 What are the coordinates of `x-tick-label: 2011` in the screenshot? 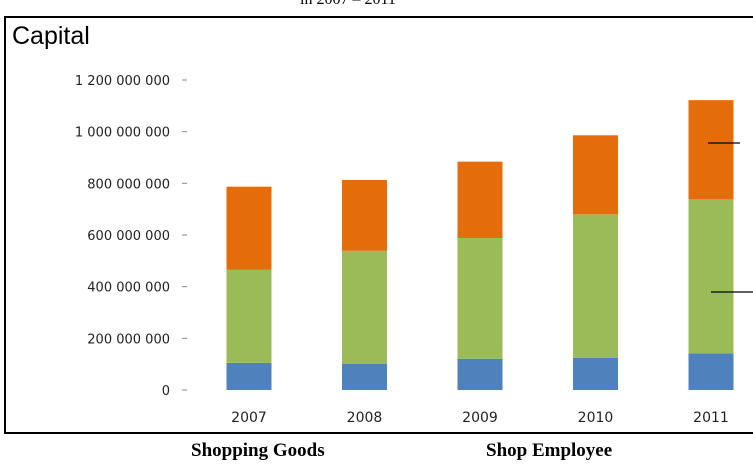 It's located at (711, 418).